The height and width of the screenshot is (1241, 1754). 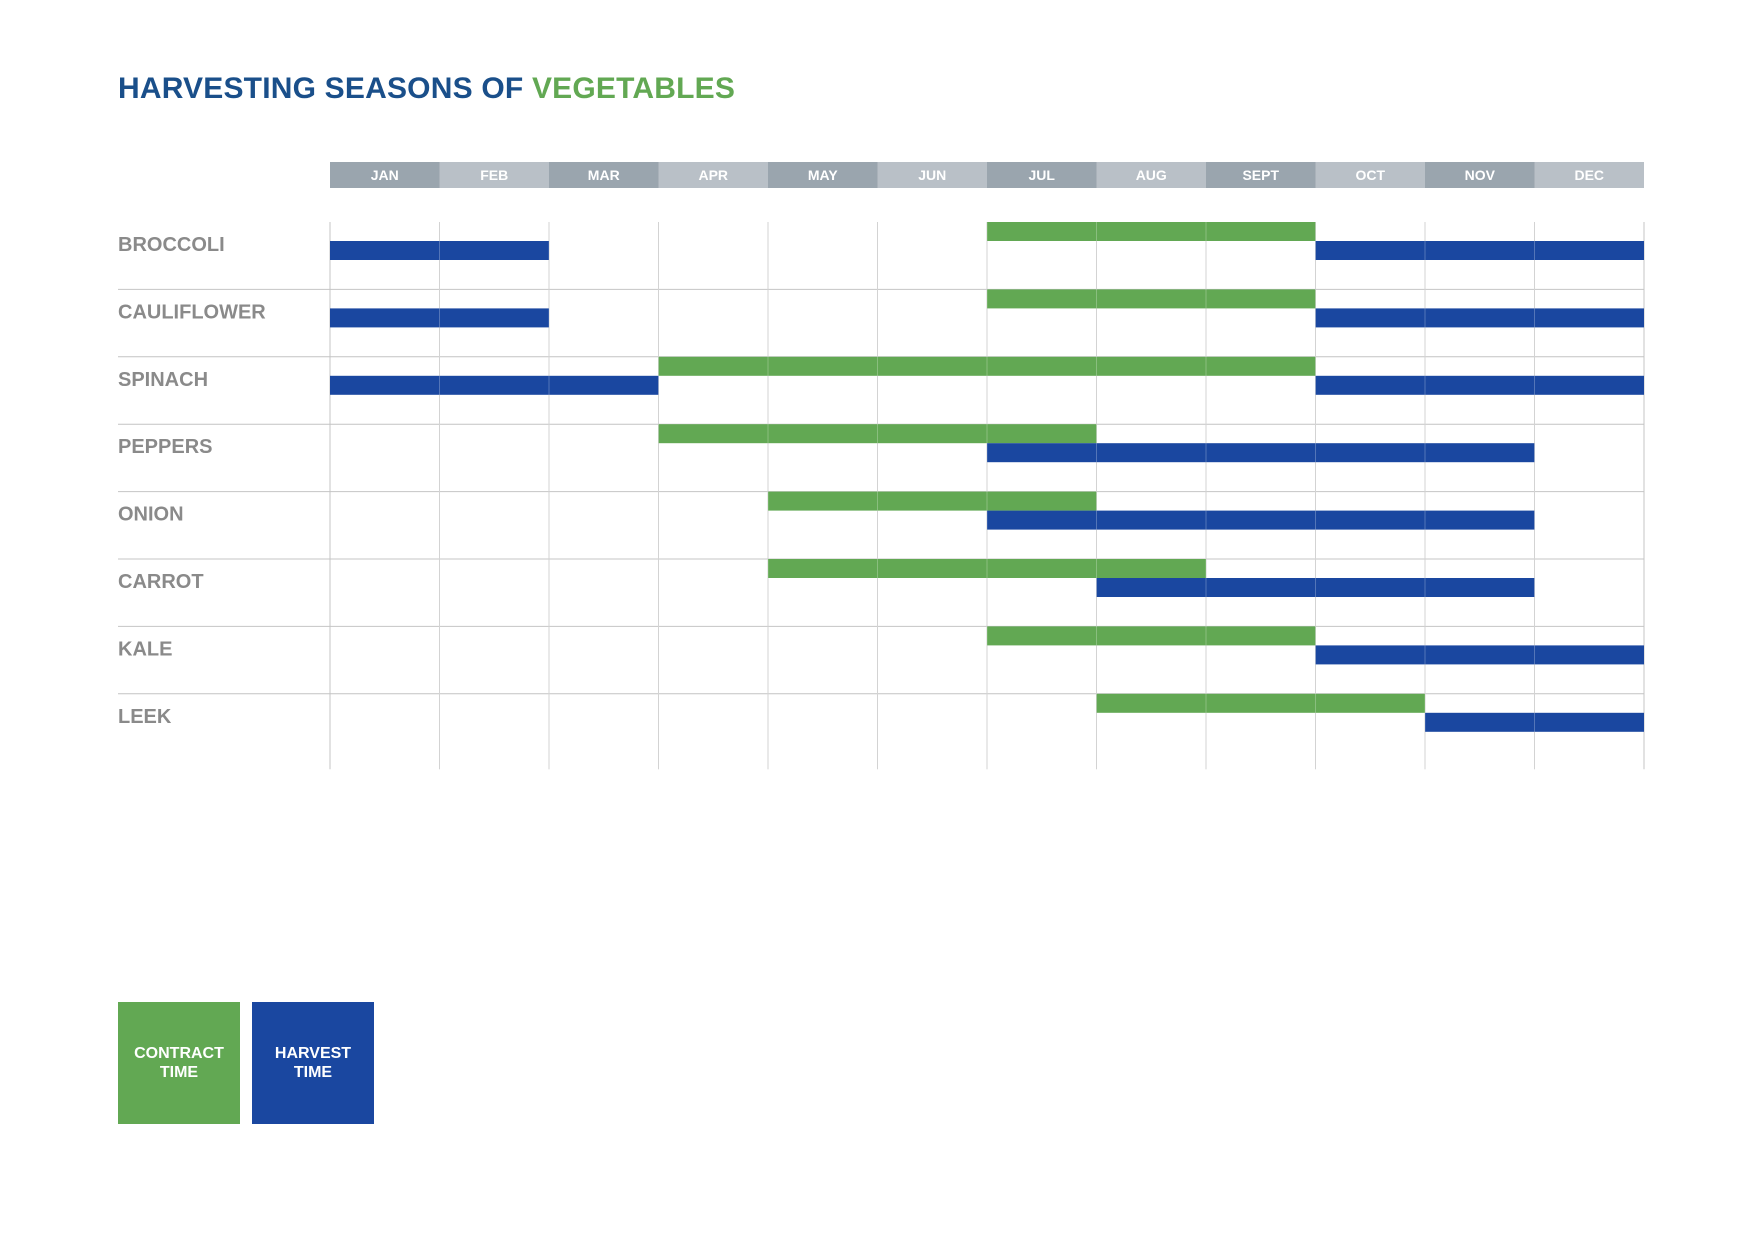 I want to click on contract-bar-carrot, so click(x=987, y=568).